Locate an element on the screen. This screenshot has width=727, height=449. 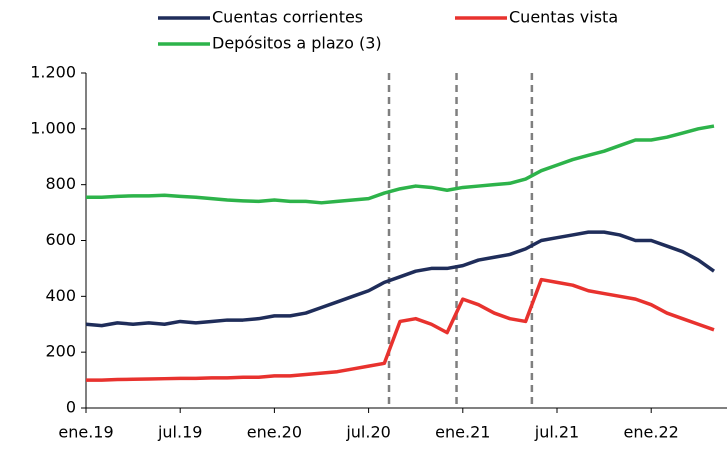
y-tick-label: 200 is located at coordinates (60, 351).